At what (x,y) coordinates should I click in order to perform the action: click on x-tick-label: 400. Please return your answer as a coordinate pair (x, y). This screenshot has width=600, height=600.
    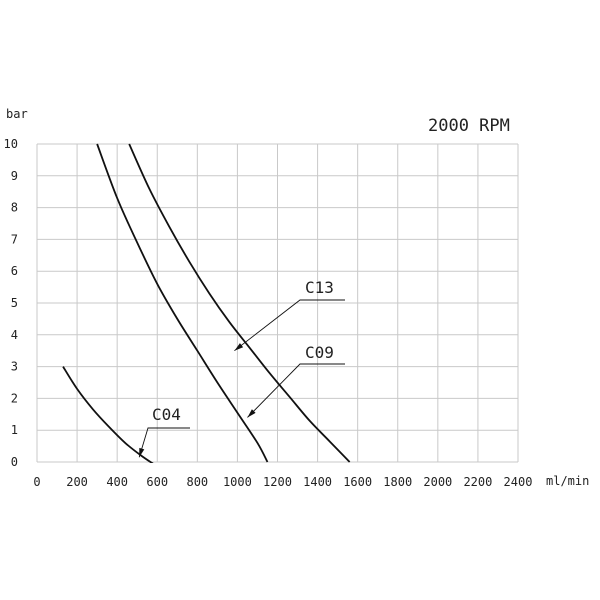
    Looking at the image, I should click on (117, 482).